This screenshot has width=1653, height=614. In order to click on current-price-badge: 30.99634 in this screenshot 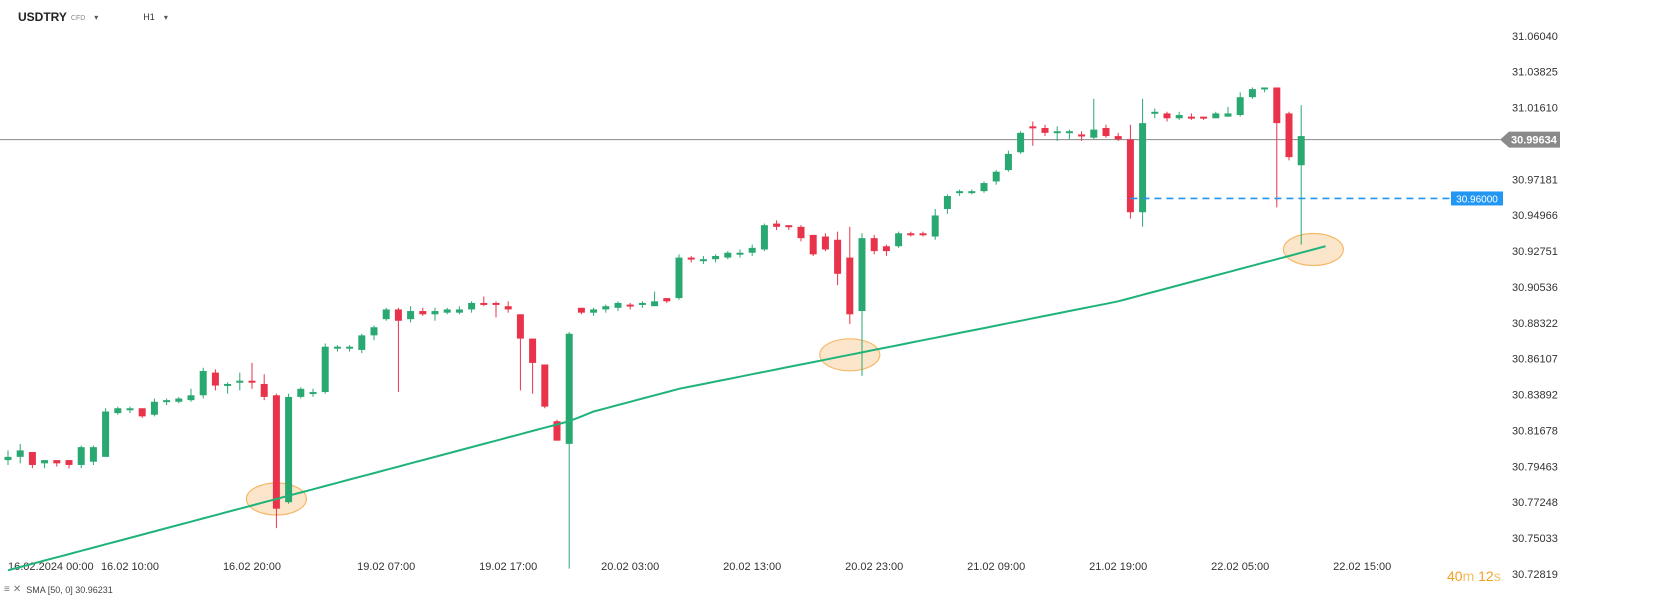, I will do `click(1530, 139)`.